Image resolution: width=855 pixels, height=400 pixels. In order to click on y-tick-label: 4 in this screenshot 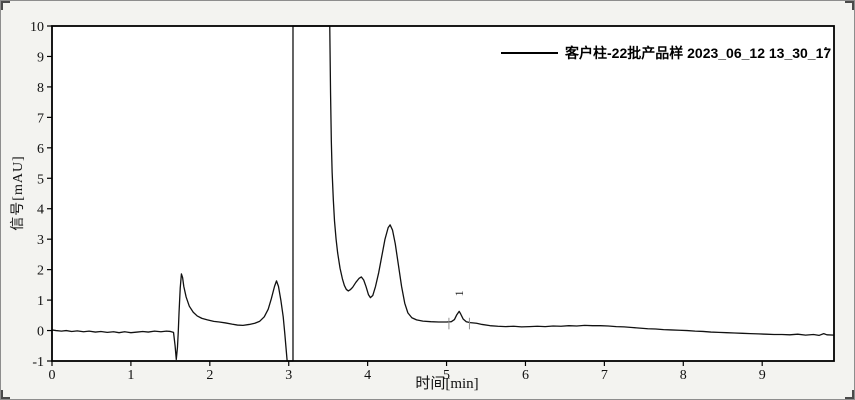, I will do `click(40, 210)`.